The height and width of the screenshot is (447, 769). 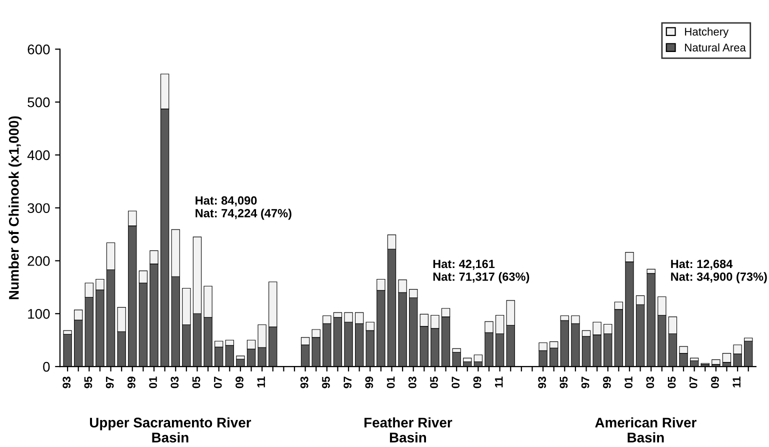 I want to click on y-tick-label: 600, so click(x=39, y=49).